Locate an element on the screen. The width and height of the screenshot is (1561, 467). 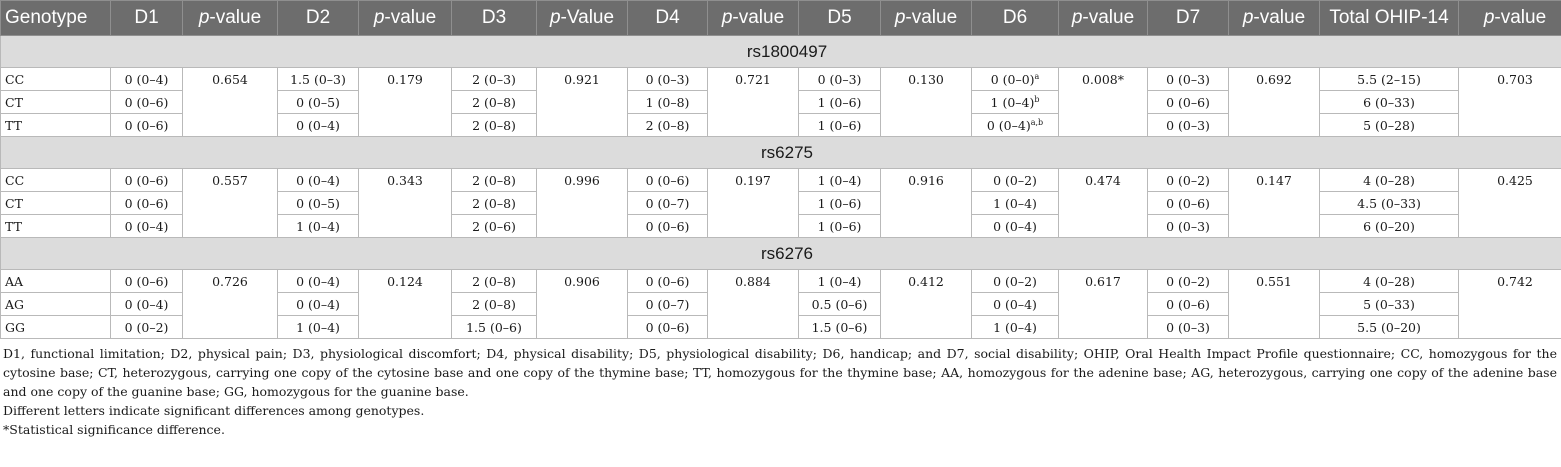
snp-label: rs6276 is located at coordinates (780, 253).